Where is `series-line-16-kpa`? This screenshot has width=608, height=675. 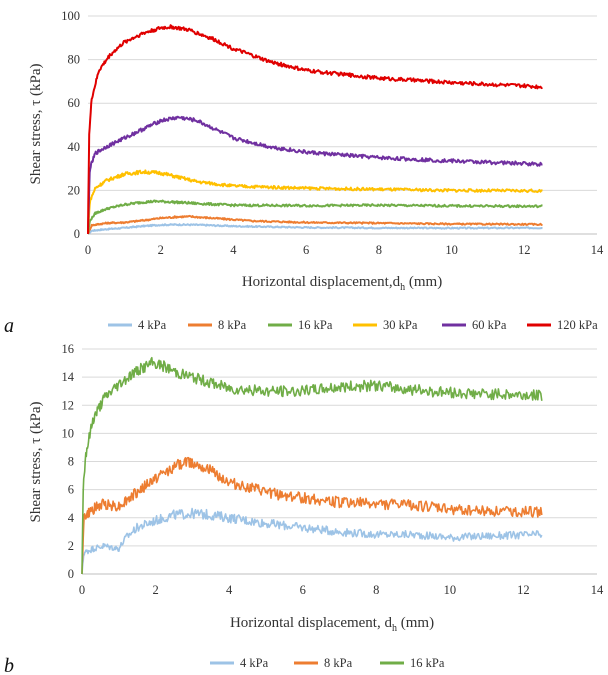 series-line-16-kpa is located at coordinates (315, 217).